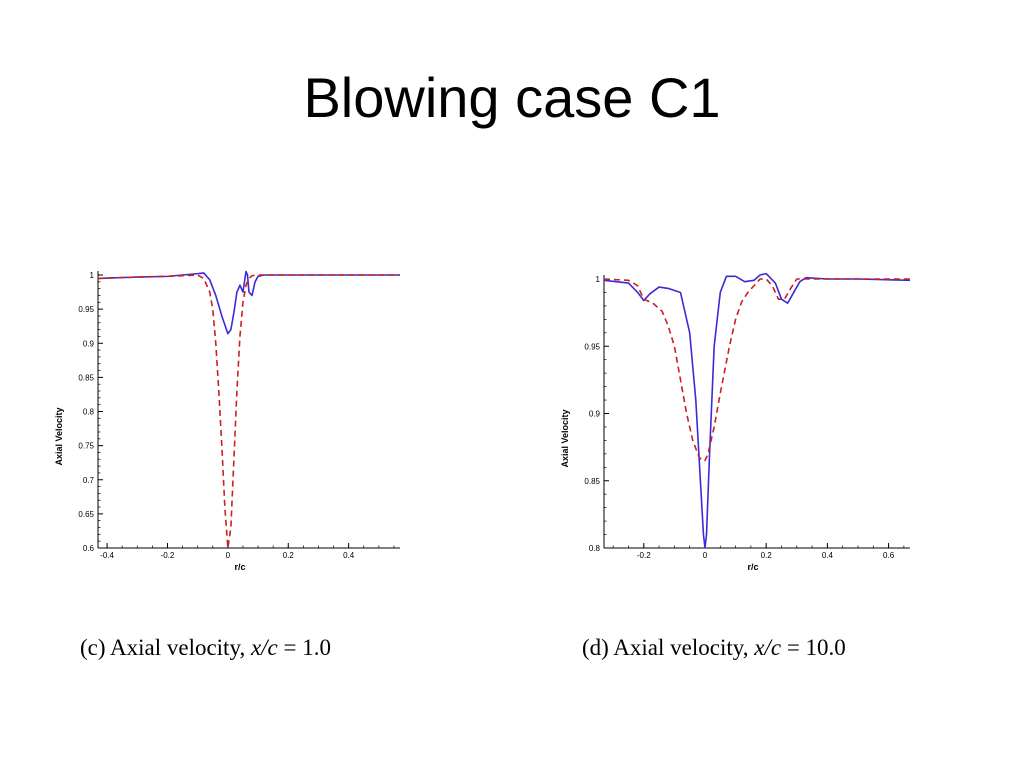 The image size is (1024, 768). Describe the element at coordinates (595, 548) in the screenshot. I see `y-tick-label-d: 0.8` at that location.